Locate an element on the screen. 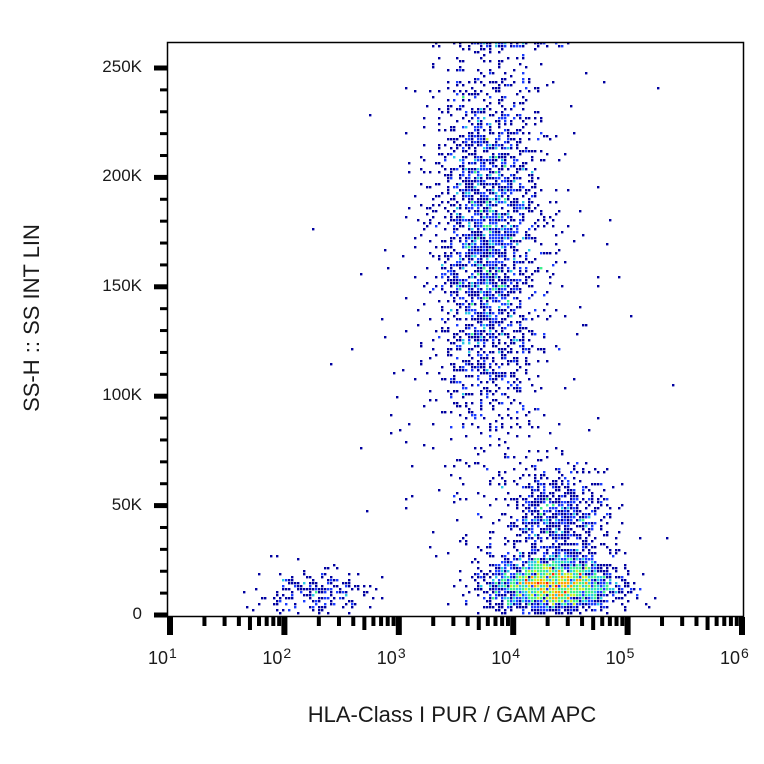 The height and width of the screenshot is (764, 764). x-tick-exponent: 6 is located at coordinates (745, 653).